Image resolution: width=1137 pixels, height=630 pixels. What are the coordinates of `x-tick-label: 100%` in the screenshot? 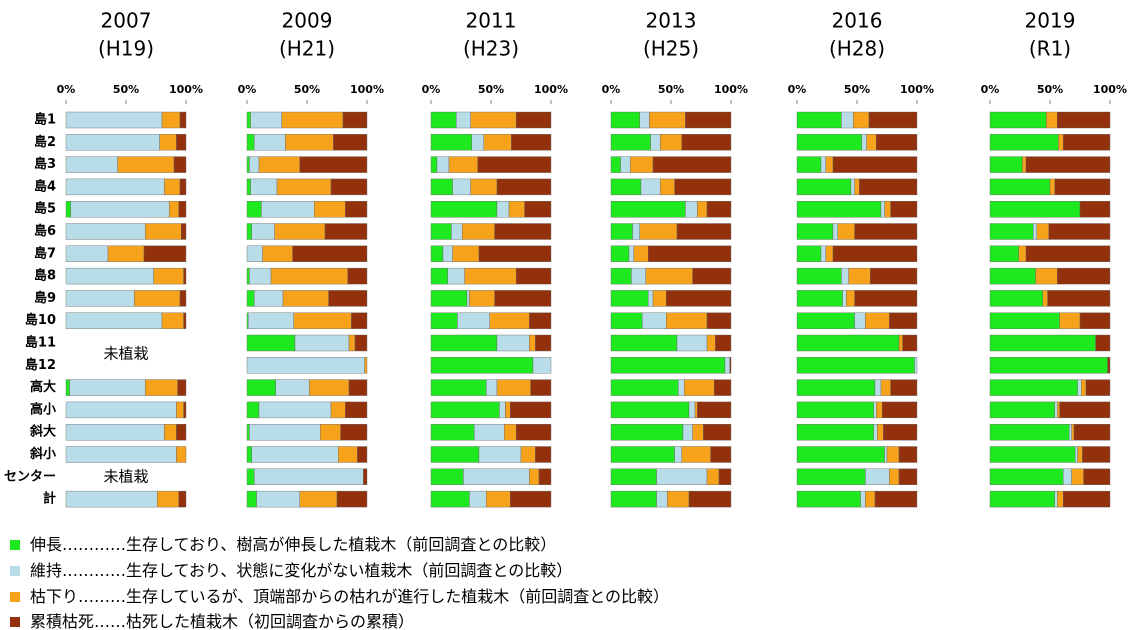 It's located at (367, 89).